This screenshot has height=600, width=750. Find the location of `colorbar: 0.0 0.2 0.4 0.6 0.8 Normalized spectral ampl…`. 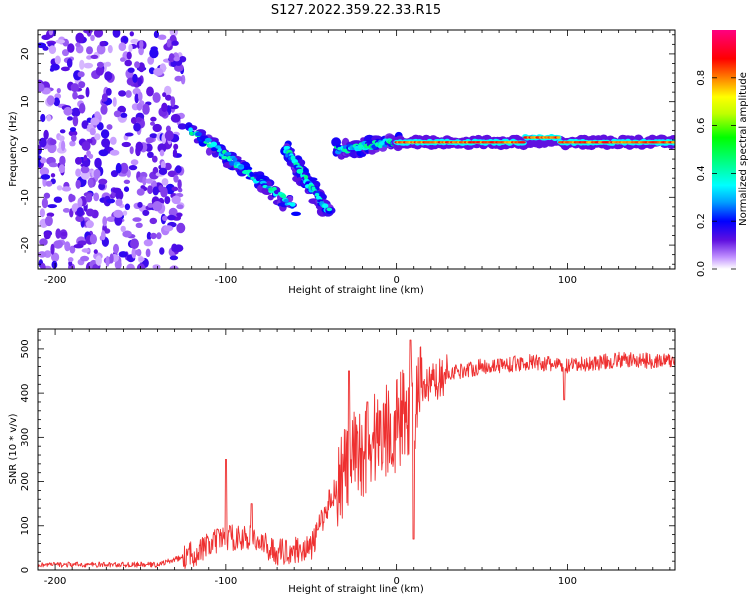

colorbar: 0.0 0.2 0.4 0.6 0.8 Normalized spectral ampl… is located at coordinates (722, 153).